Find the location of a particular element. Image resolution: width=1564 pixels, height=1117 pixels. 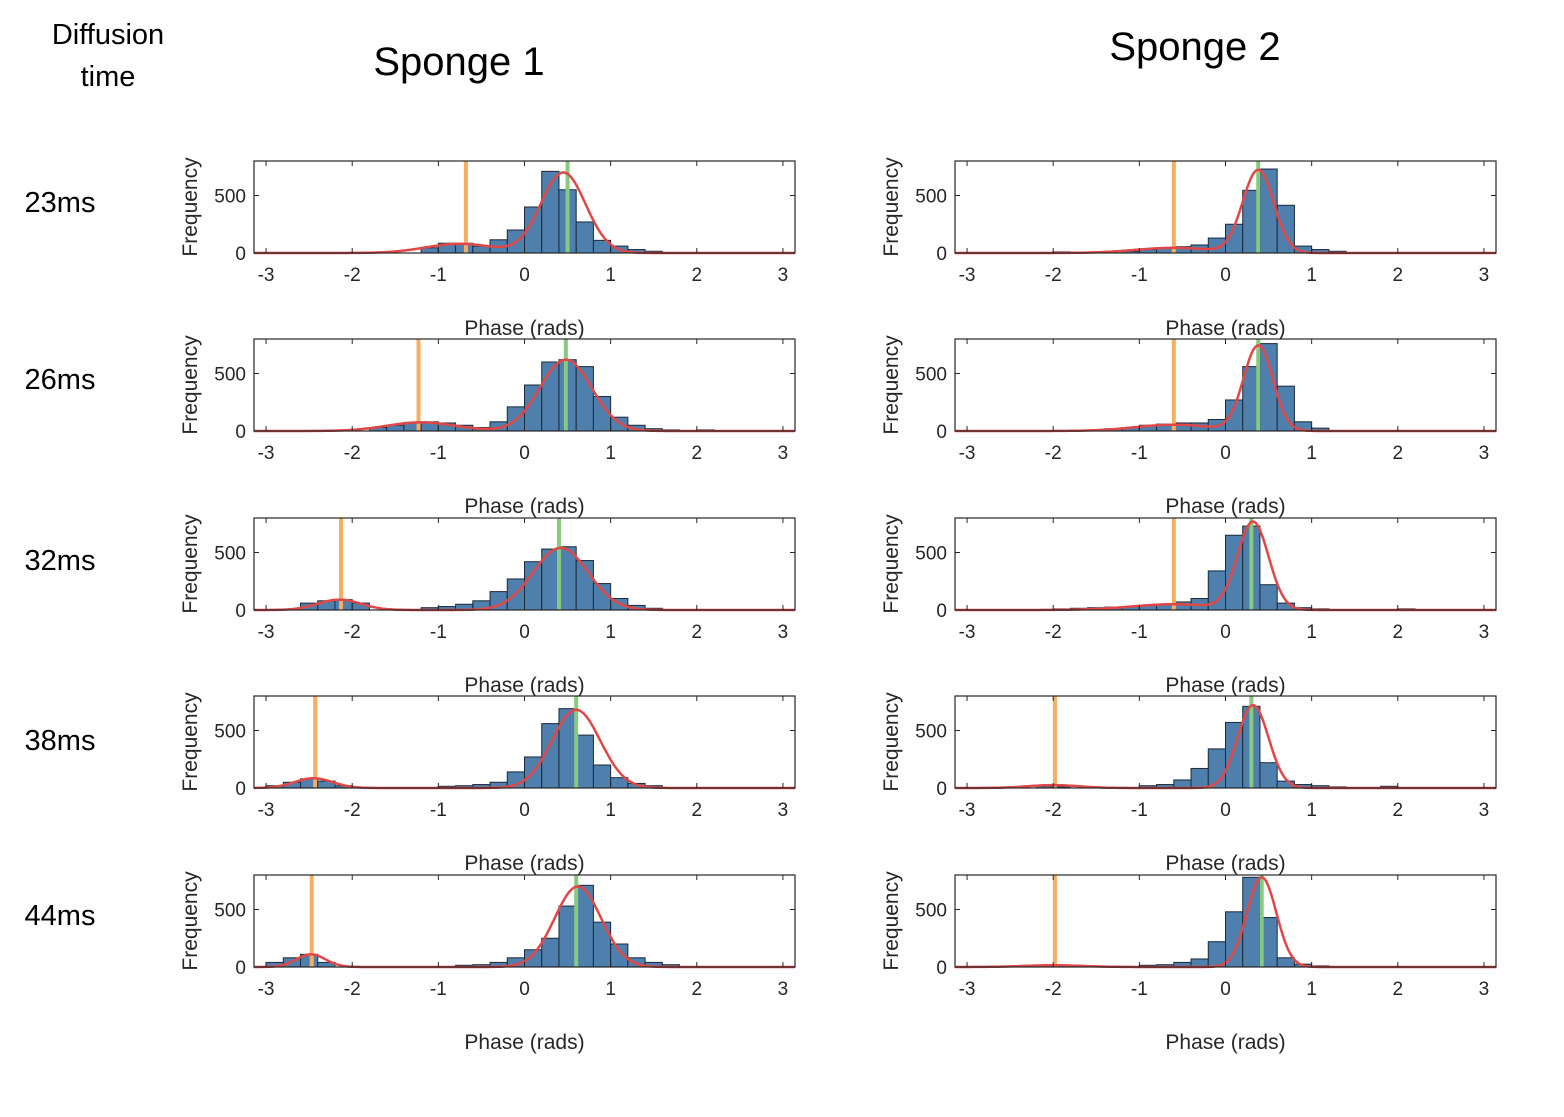

column-title-sponge-1: Sponge 1 is located at coordinates (458, 62).